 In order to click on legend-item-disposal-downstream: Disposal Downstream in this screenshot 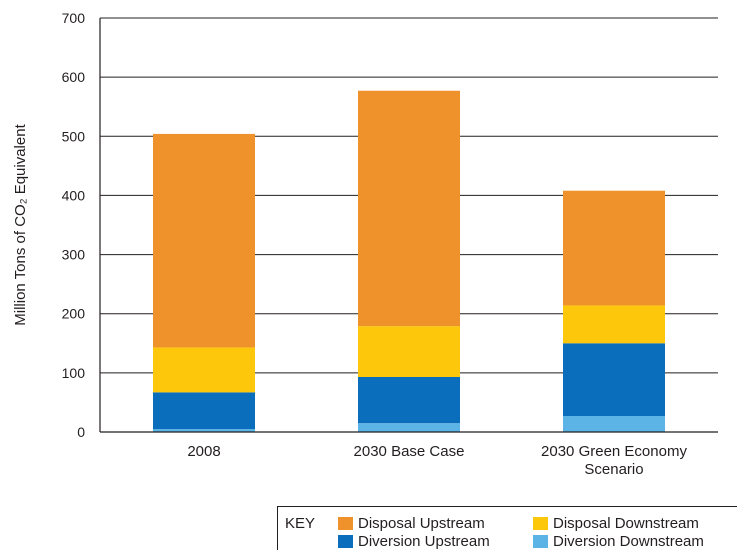, I will do `click(616, 523)`.